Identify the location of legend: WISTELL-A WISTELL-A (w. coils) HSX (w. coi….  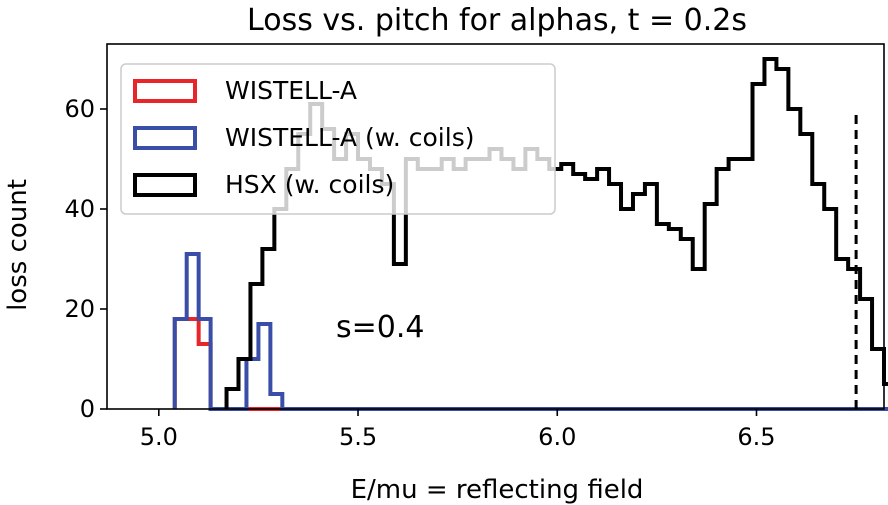
(338, 139).